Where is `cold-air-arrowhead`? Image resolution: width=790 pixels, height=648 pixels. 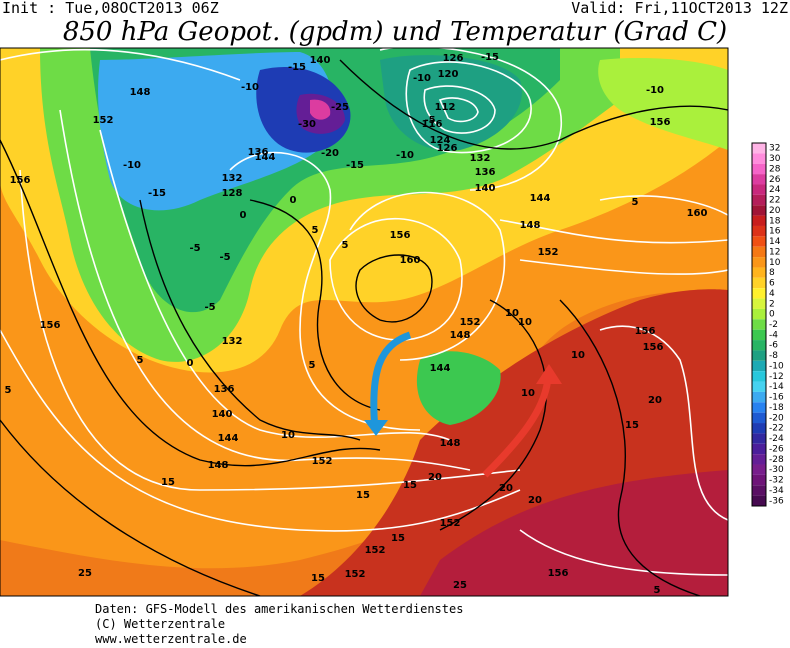 cold-air-arrowhead is located at coordinates (376, 428).